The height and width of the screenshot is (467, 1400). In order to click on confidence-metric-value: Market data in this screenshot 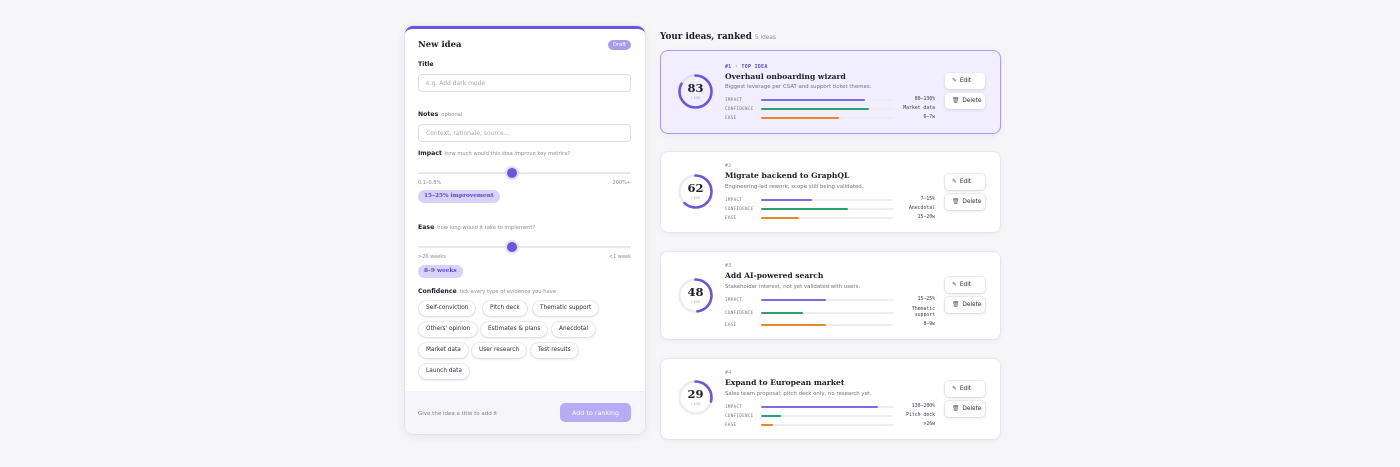, I will do `click(919, 108)`.